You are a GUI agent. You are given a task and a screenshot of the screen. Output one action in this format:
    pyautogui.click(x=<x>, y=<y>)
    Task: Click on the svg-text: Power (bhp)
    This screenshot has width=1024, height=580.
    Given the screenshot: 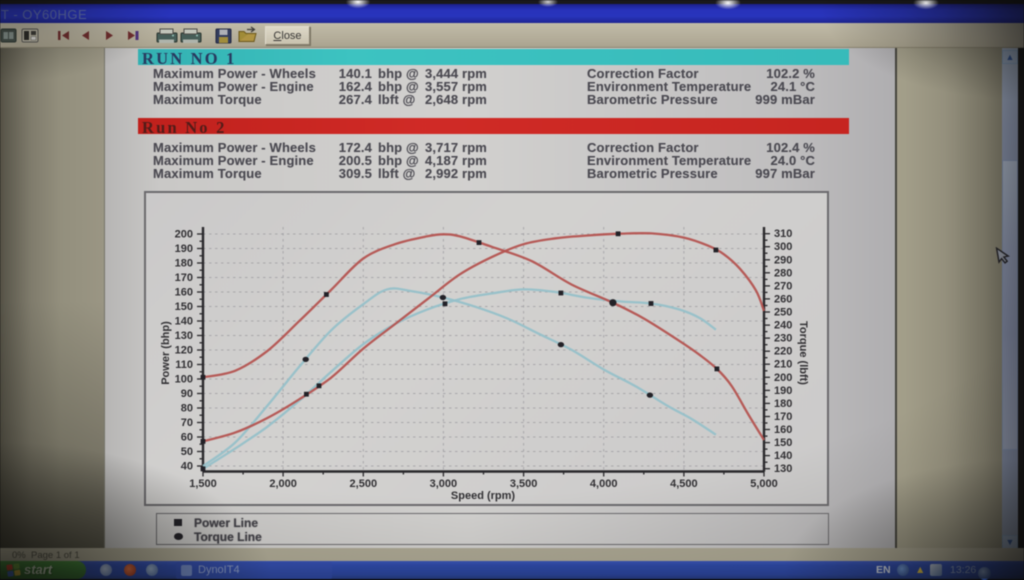 What is the action you would take?
    pyautogui.click(x=166, y=353)
    